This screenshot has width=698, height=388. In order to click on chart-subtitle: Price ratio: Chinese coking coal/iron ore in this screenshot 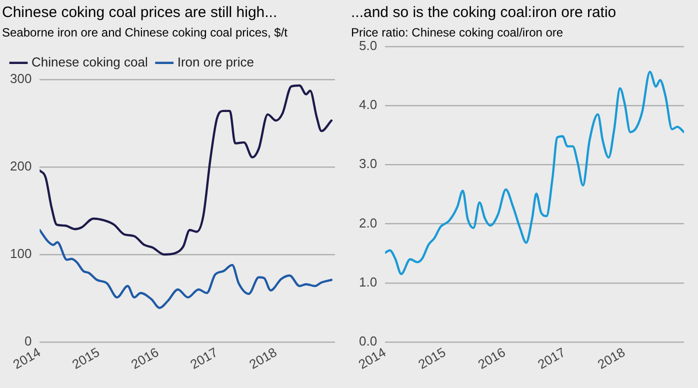, I will do `click(457, 33)`.